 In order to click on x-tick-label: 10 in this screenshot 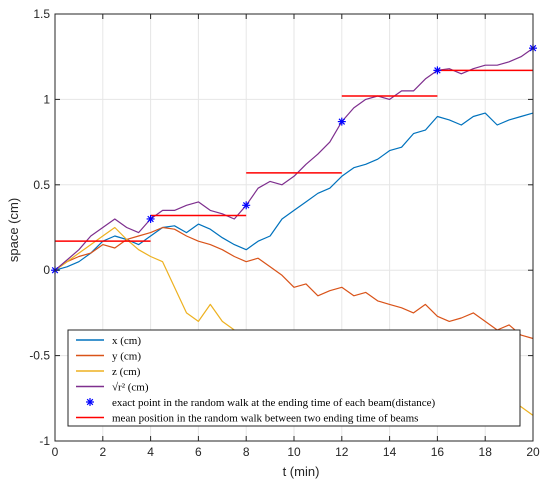, I will do `click(294, 452)`.